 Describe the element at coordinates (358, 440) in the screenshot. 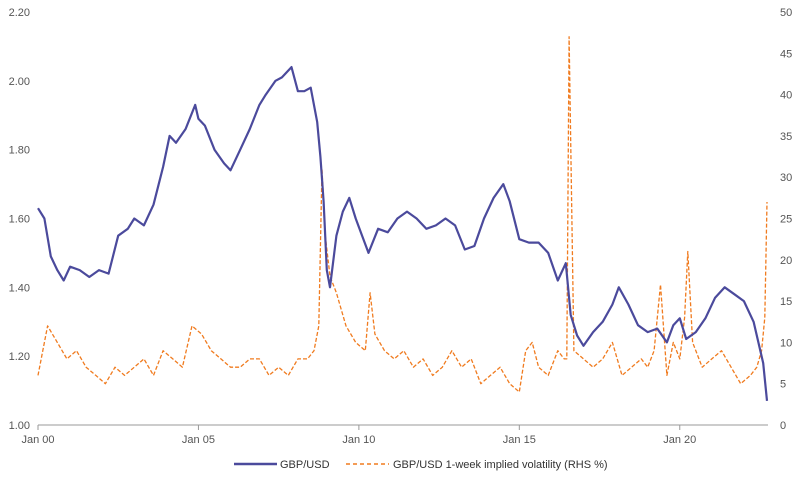

I see `x-tick-label: Jan 10` at that location.